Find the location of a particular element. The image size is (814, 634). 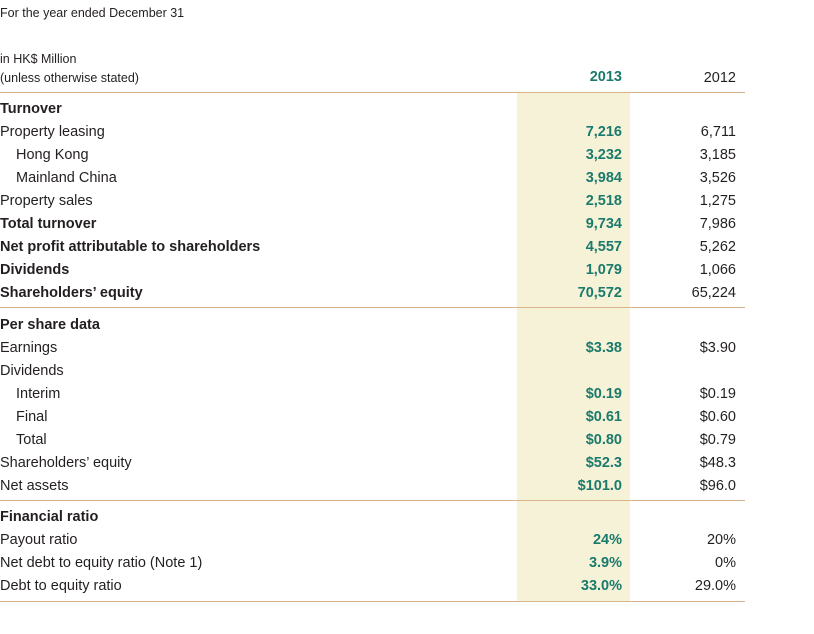

value-2013: $0.61 is located at coordinates (603, 417).